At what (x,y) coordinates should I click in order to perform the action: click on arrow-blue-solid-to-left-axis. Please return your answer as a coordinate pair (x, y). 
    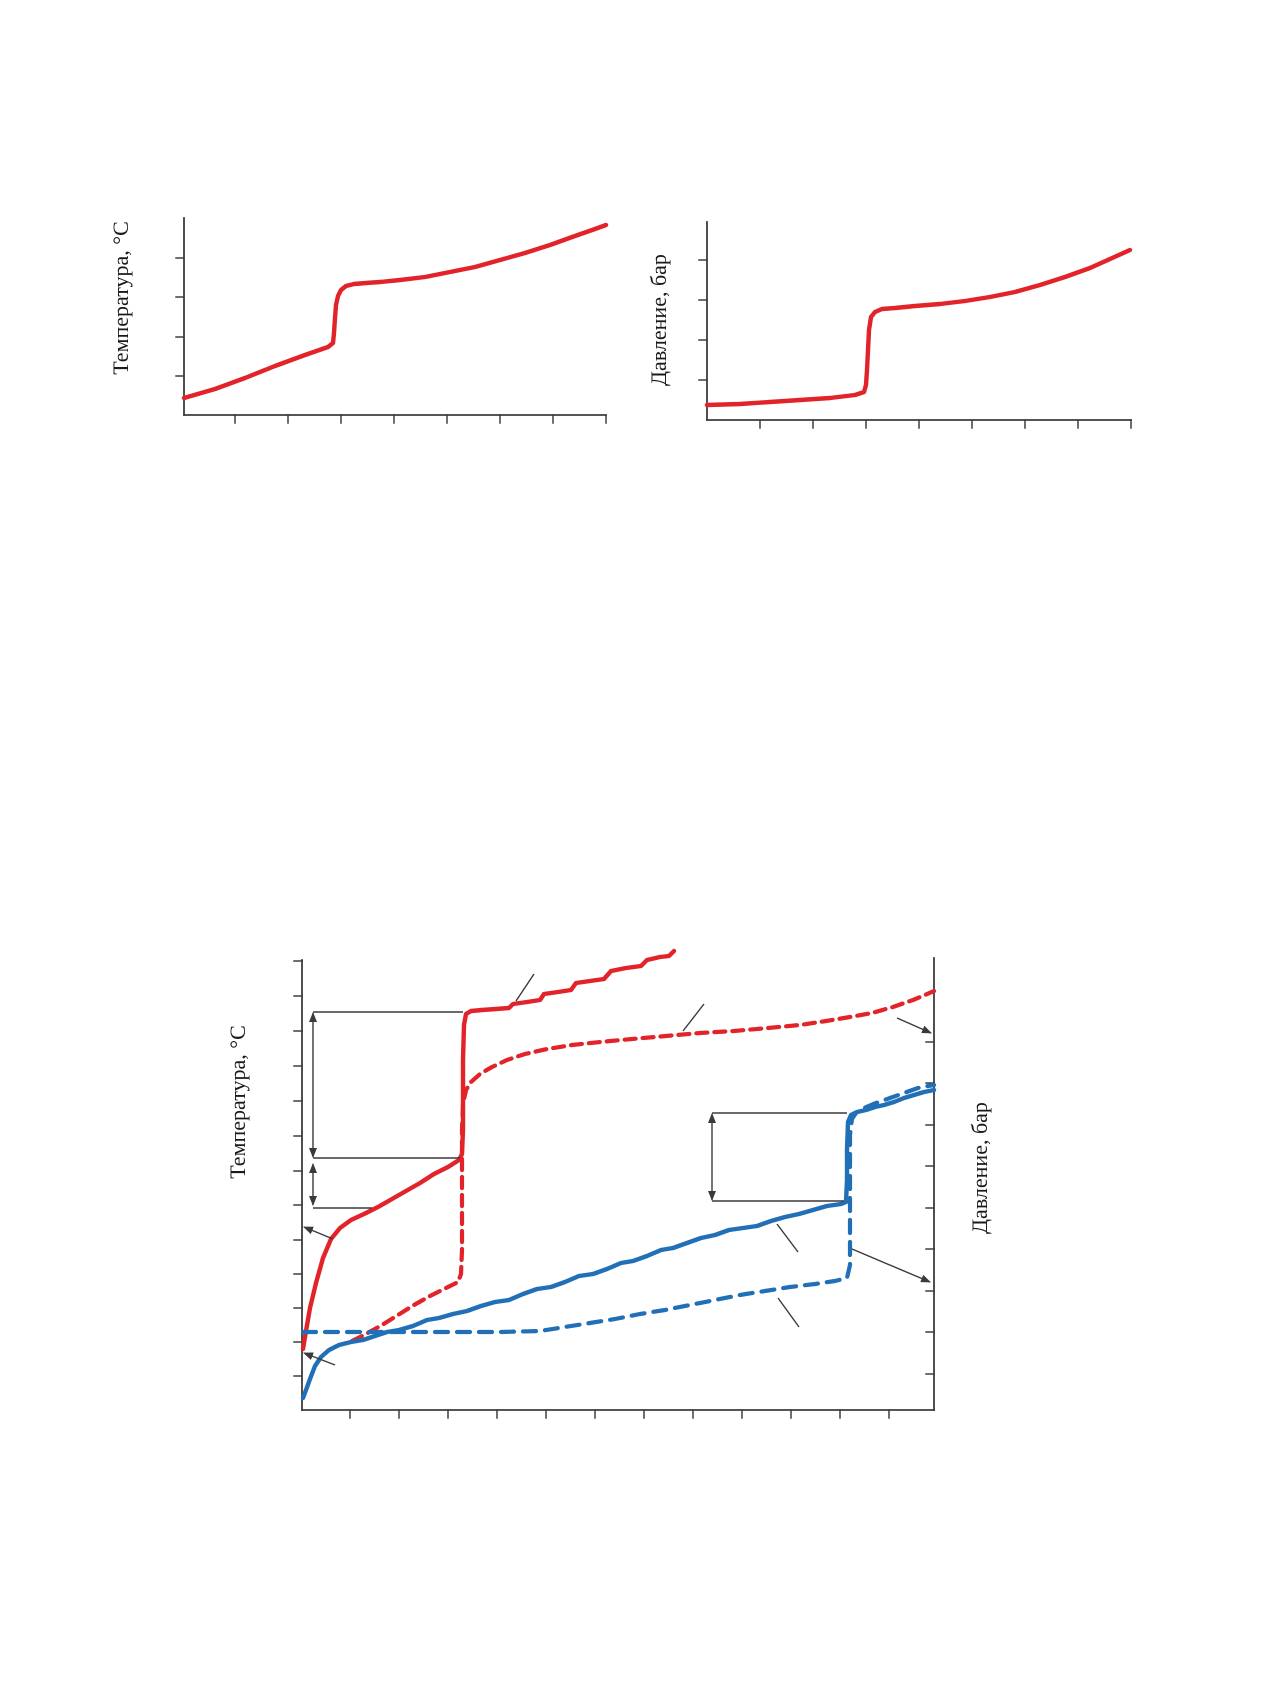
    Looking at the image, I should click on (319, 1359).